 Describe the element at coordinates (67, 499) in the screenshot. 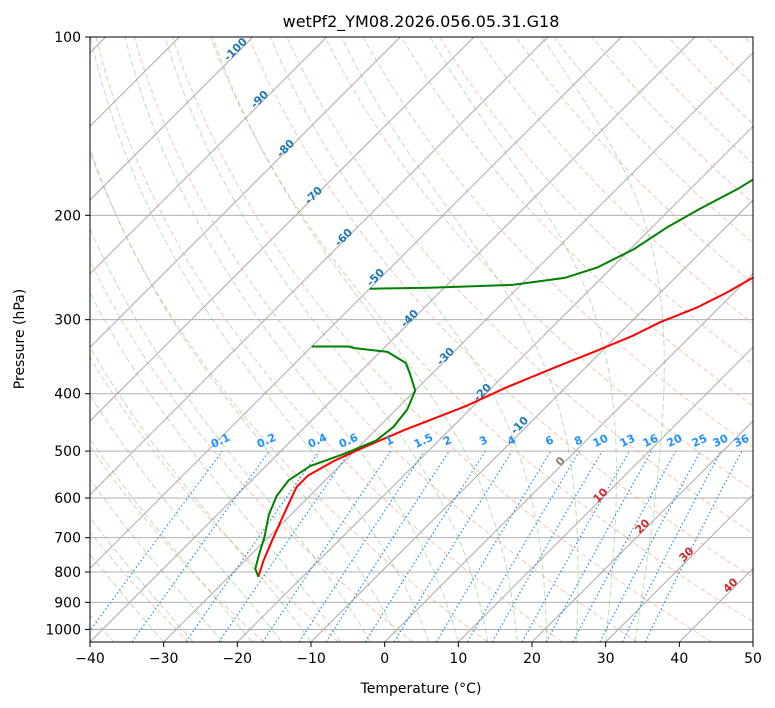

I see `y-tick-label: 600` at that location.